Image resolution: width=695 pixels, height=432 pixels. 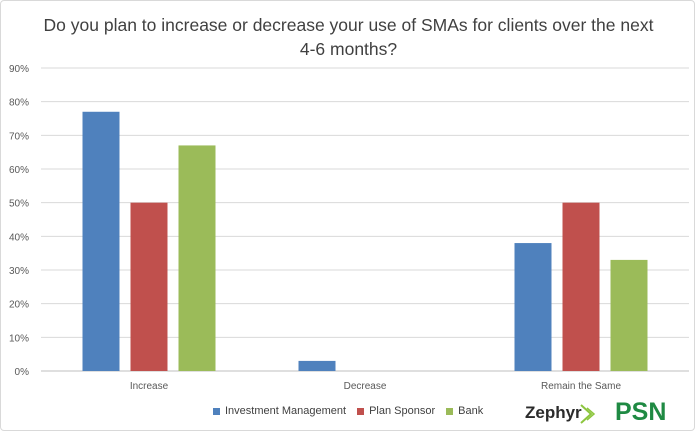 I want to click on legend-item: Bank, so click(x=464, y=411).